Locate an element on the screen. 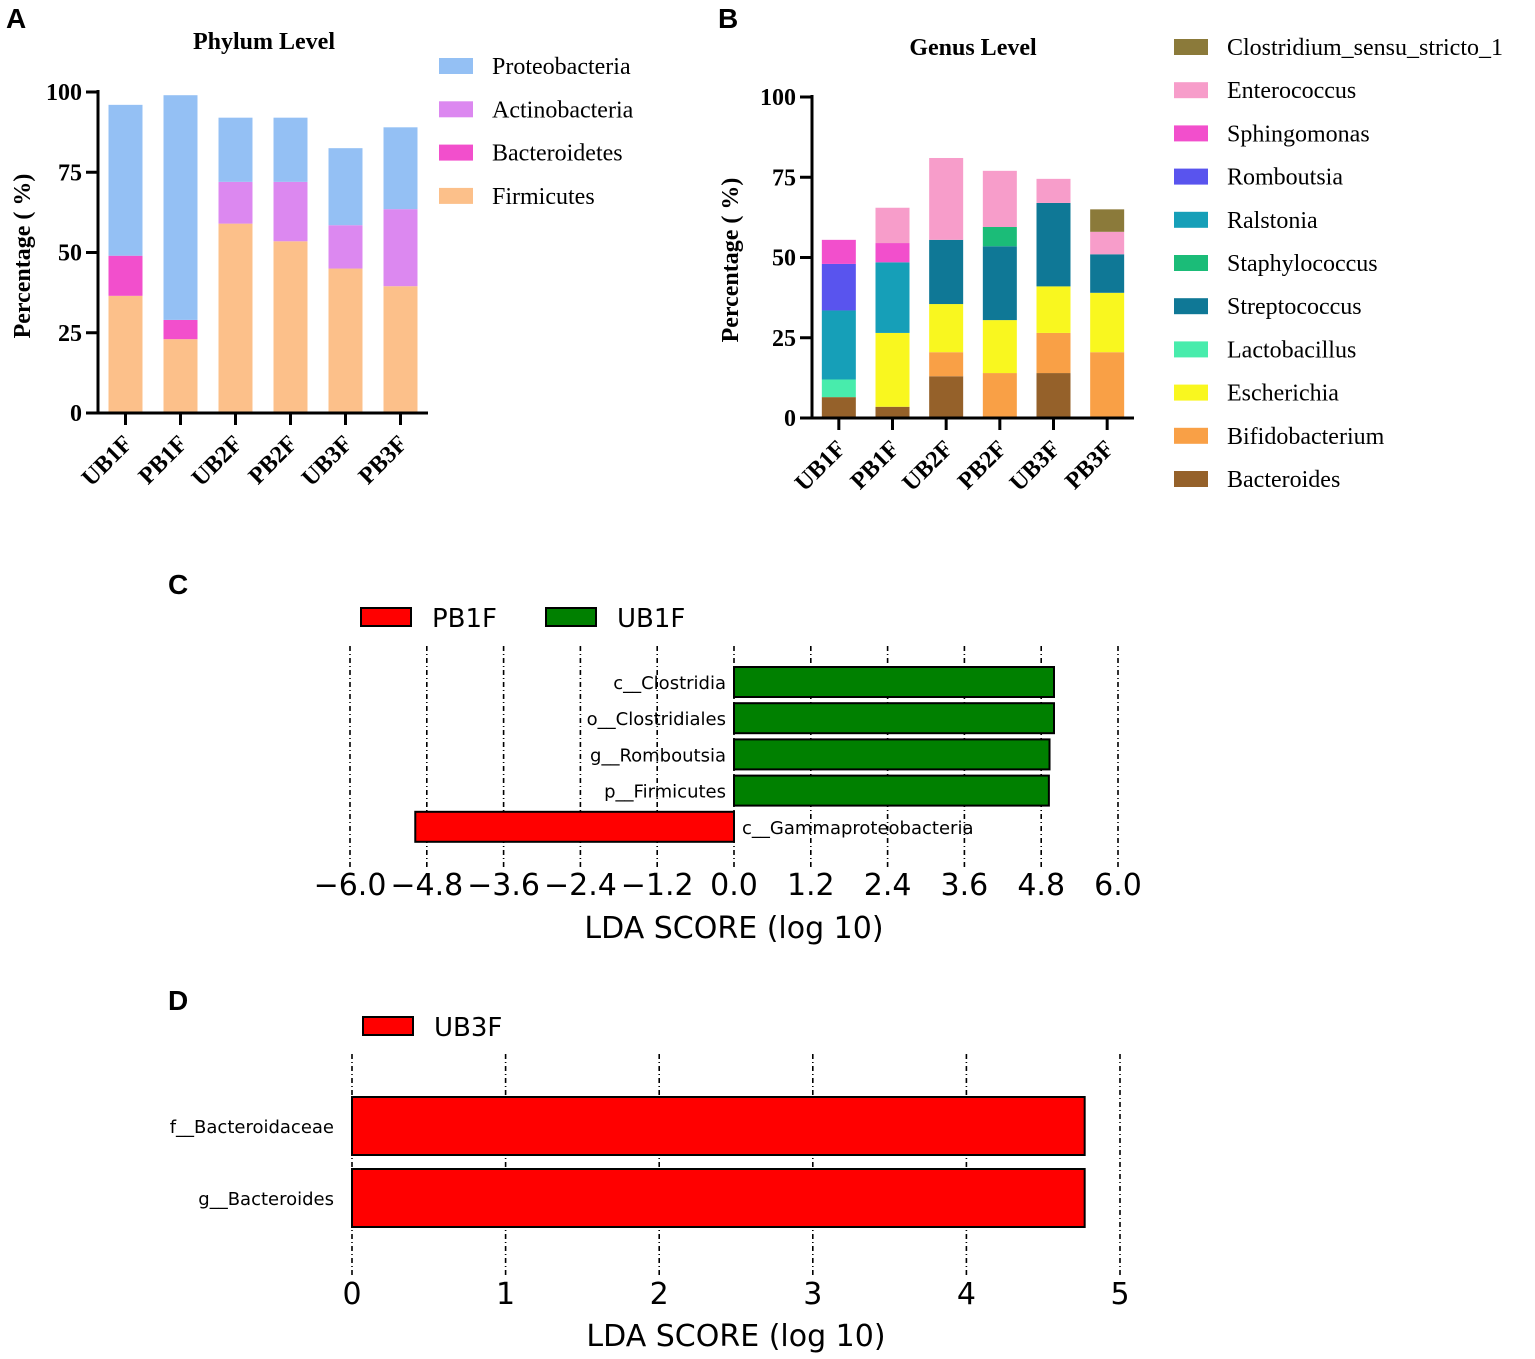  legend-label: UB3F is located at coordinates (468, 1028).